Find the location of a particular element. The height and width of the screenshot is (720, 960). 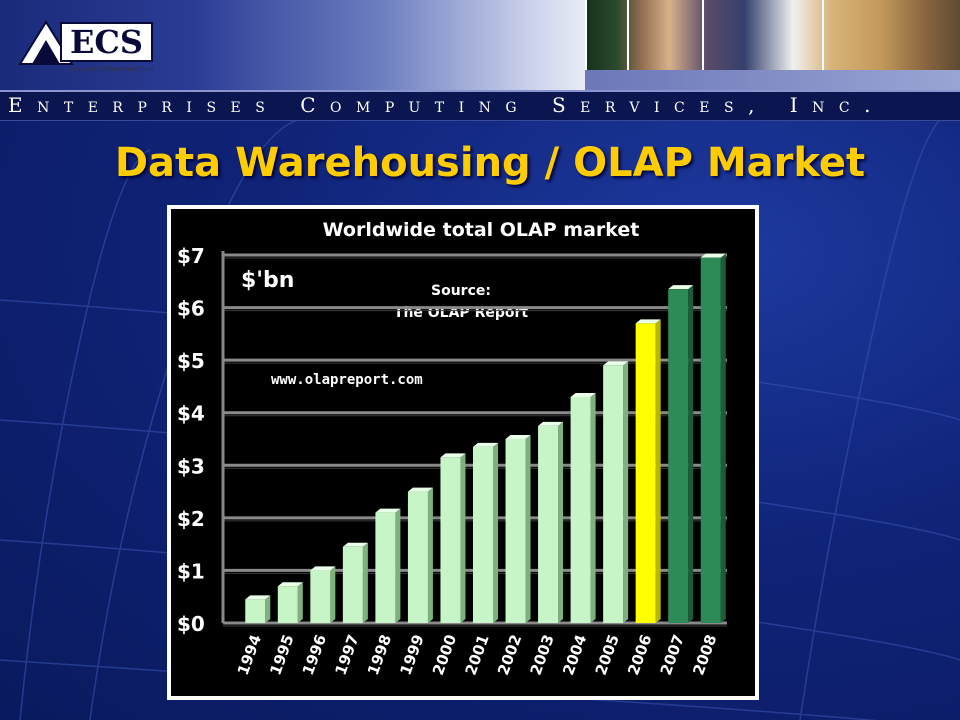

y-tick-label: $1 is located at coordinates (191, 571).